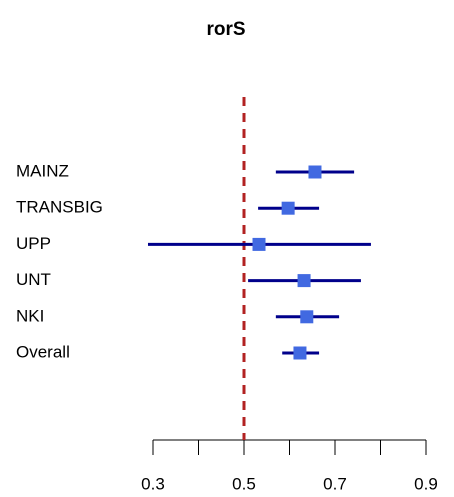 The height and width of the screenshot is (497, 454). What do you see at coordinates (225, 29) in the screenshot?
I see `chart-title: rorS` at bounding box center [225, 29].